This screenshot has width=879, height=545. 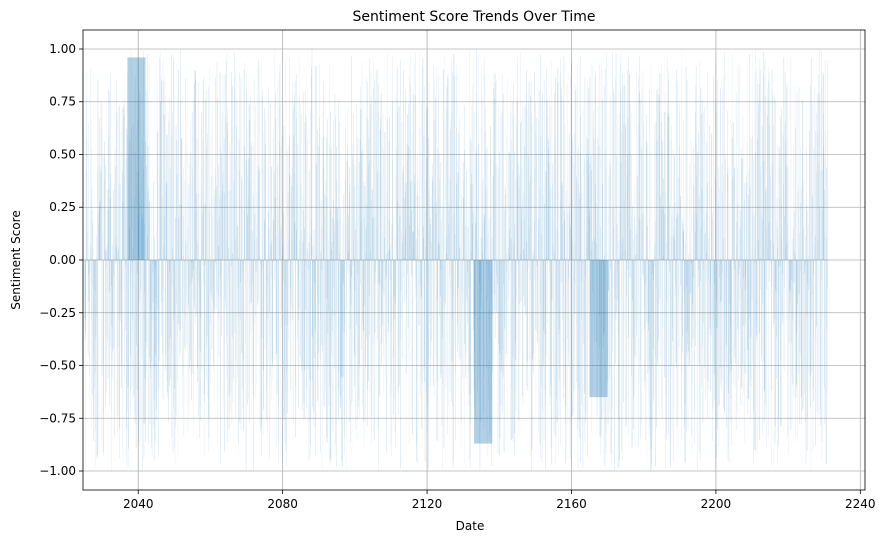 I want to click on x-tick-label: 2080, so click(x=282, y=504).